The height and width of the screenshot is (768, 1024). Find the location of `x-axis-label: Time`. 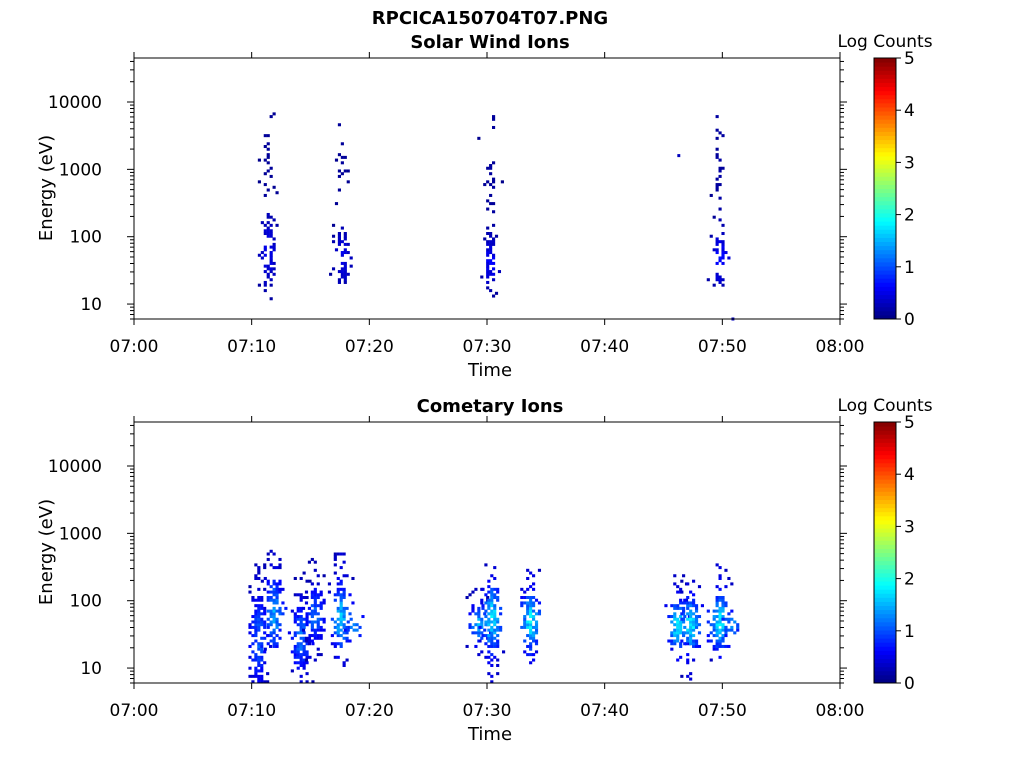

x-axis-label: Time is located at coordinates (489, 370).